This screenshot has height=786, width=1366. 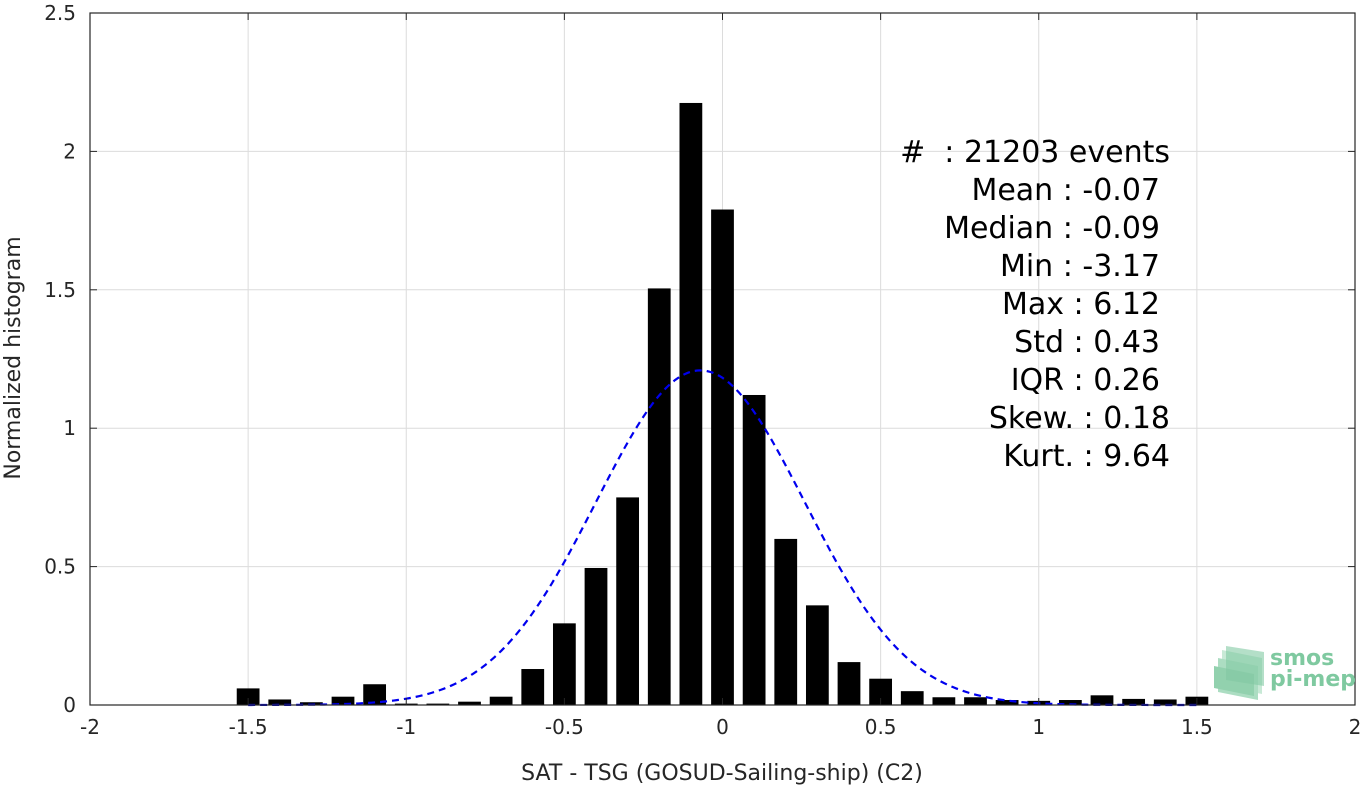 I want to click on logo-text-pimep: pi-mep, so click(x=1313, y=679).